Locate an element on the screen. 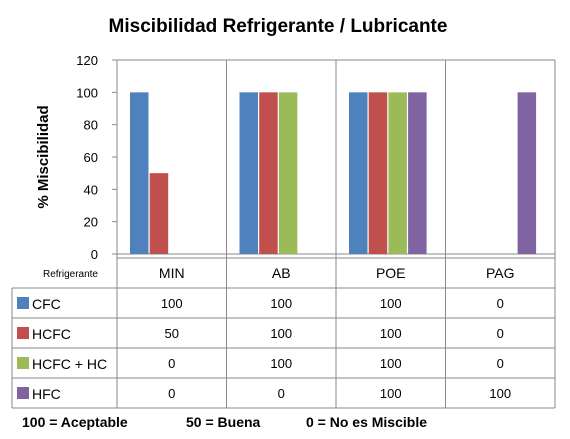  x-tick-label: POE is located at coordinates (391, 273).